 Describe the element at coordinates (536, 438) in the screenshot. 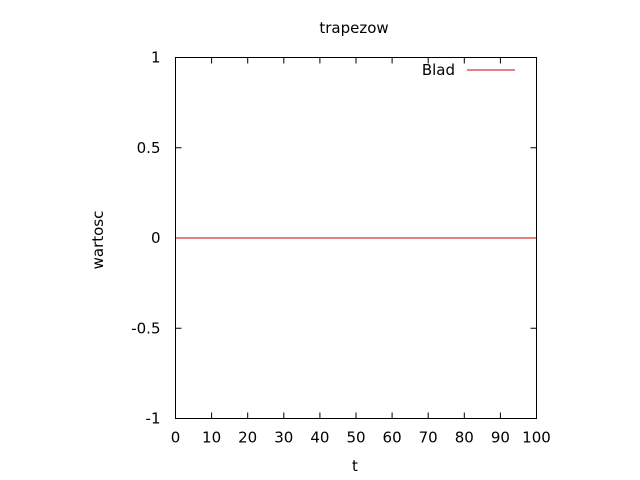

I see `x-tick-label: 100` at that location.